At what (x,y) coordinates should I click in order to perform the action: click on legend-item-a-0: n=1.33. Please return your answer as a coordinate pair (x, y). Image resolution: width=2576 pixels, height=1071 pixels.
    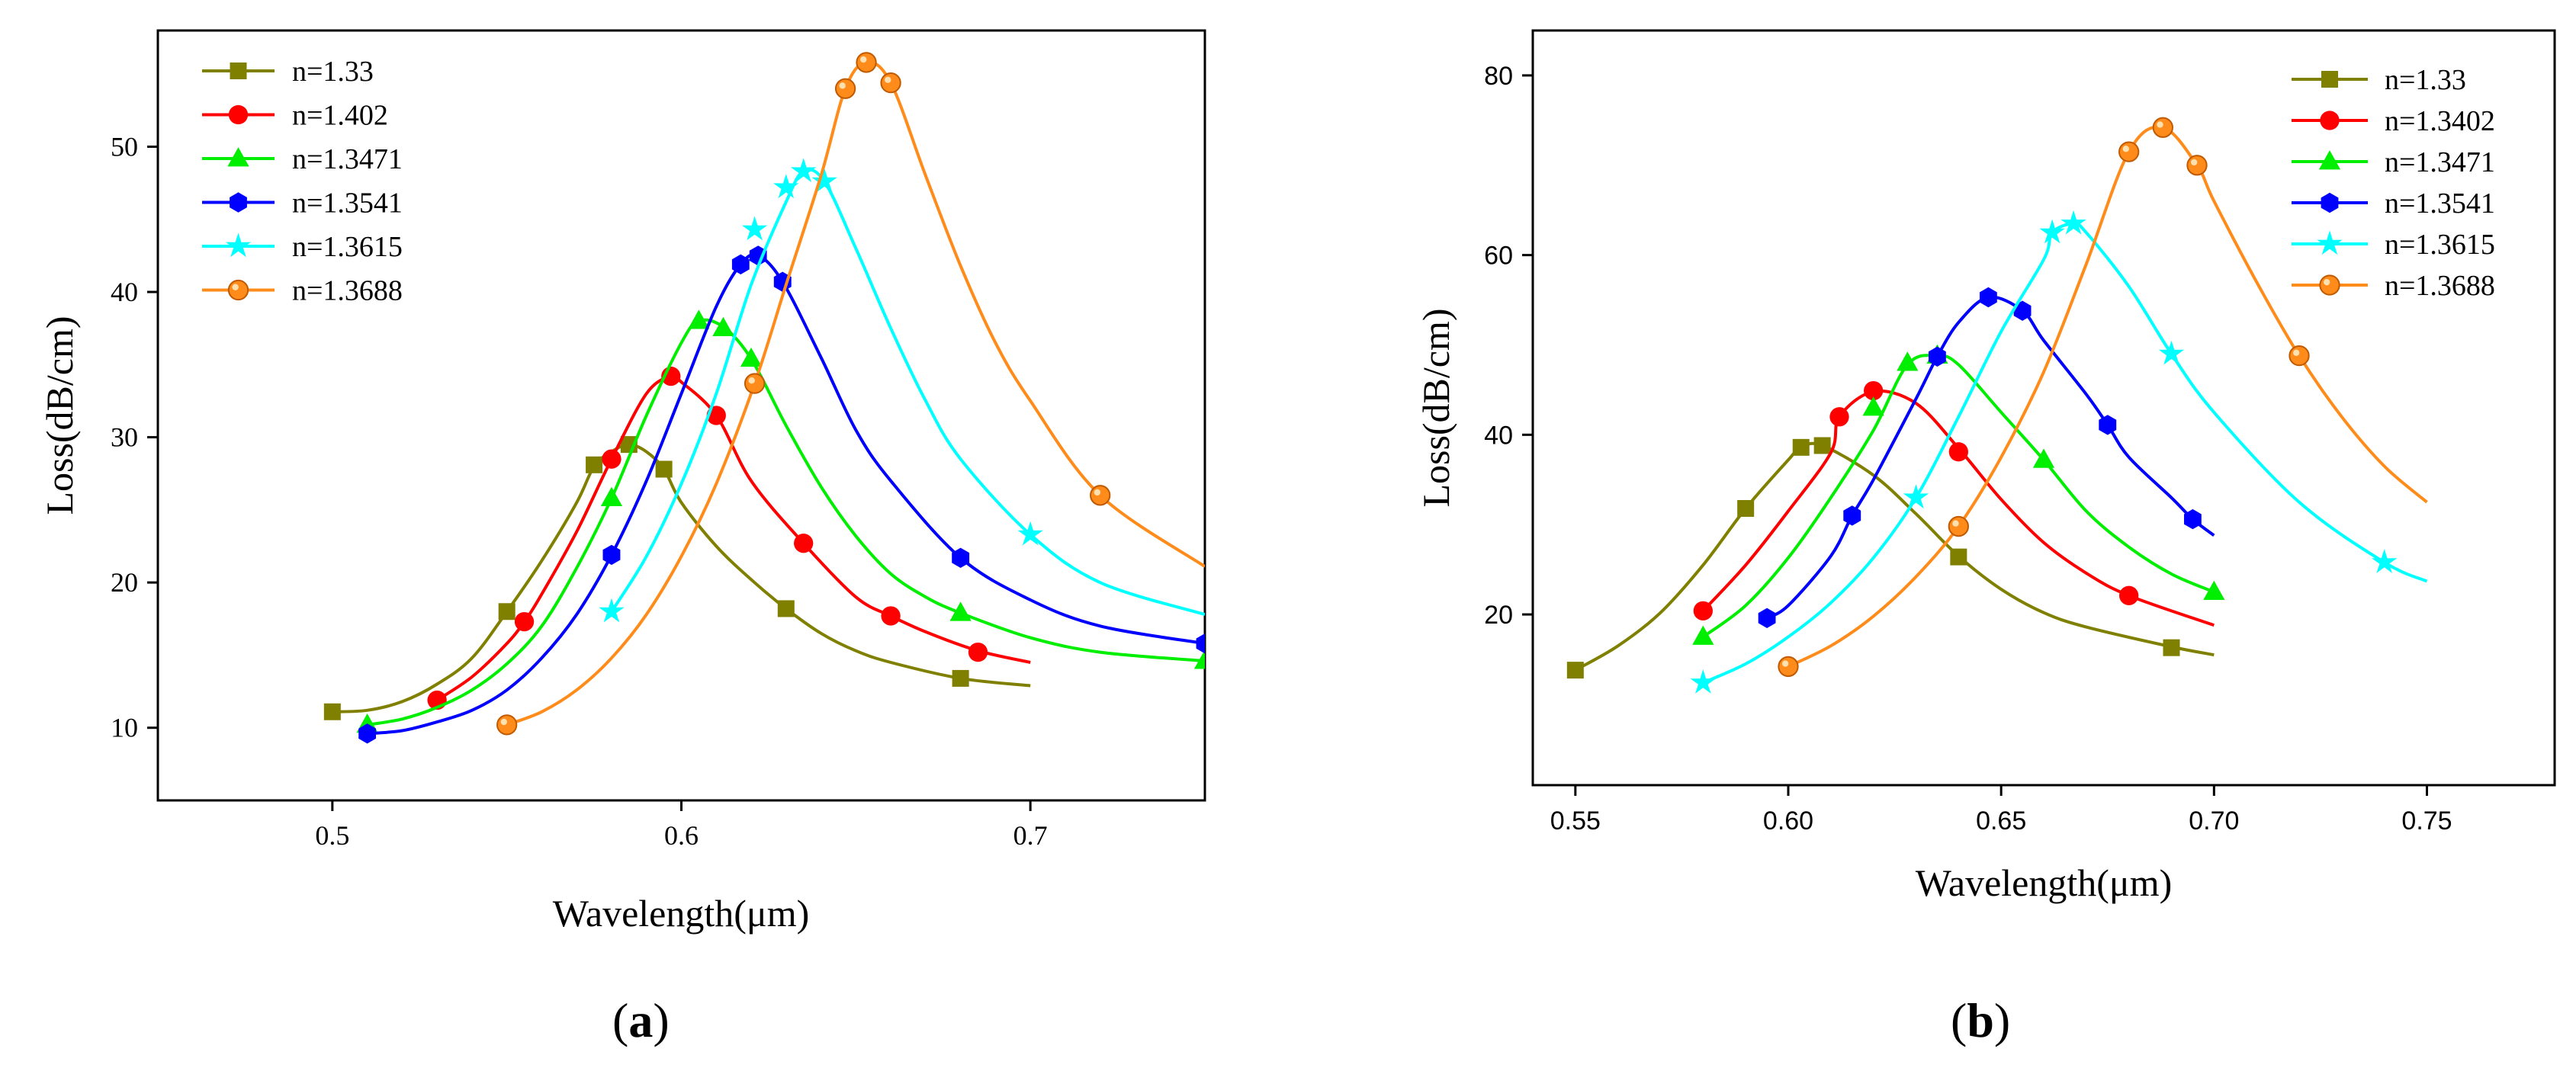
    Looking at the image, I should click on (288, 72).